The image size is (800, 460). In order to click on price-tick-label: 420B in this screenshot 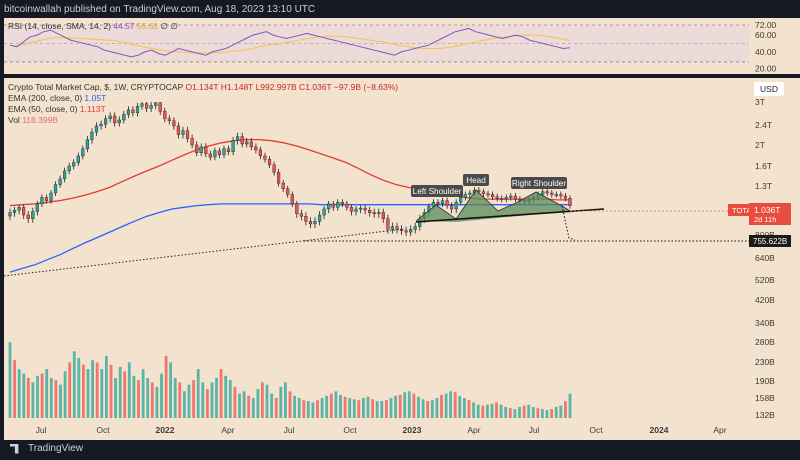, I will do `click(765, 300)`.